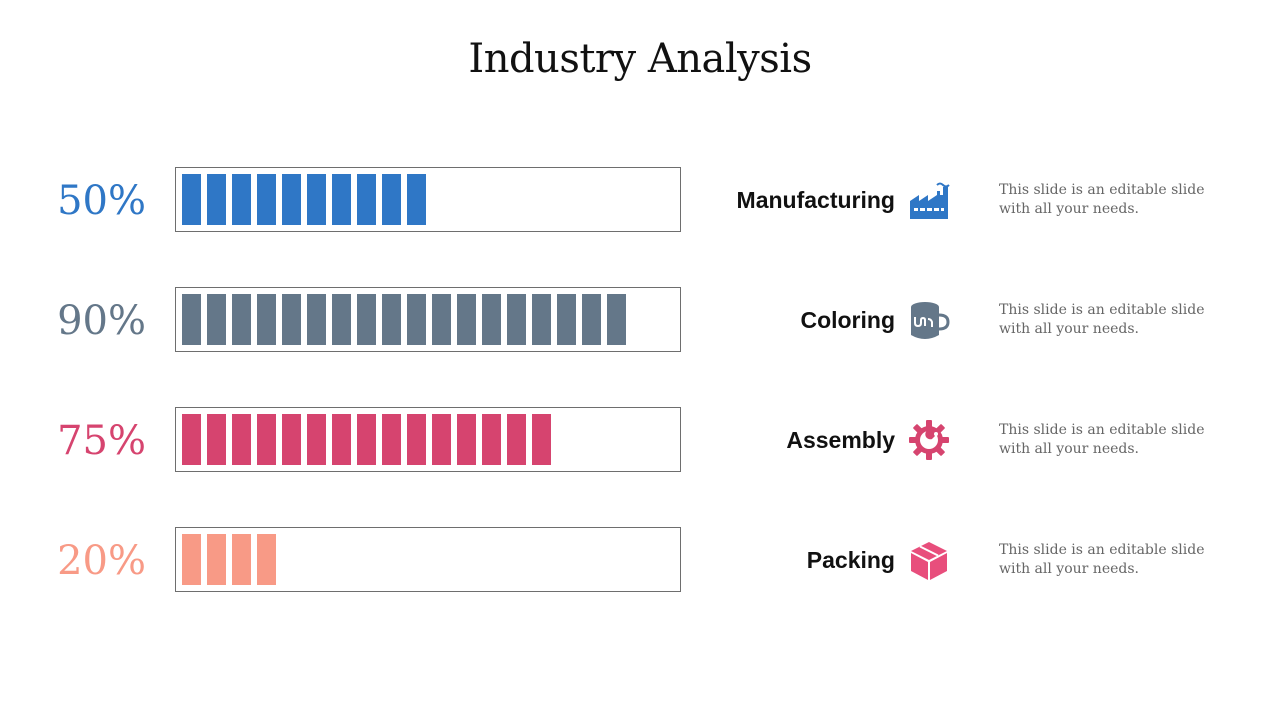  Describe the element at coordinates (101, 441) in the screenshot. I see `percent-label: 75%` at that location.